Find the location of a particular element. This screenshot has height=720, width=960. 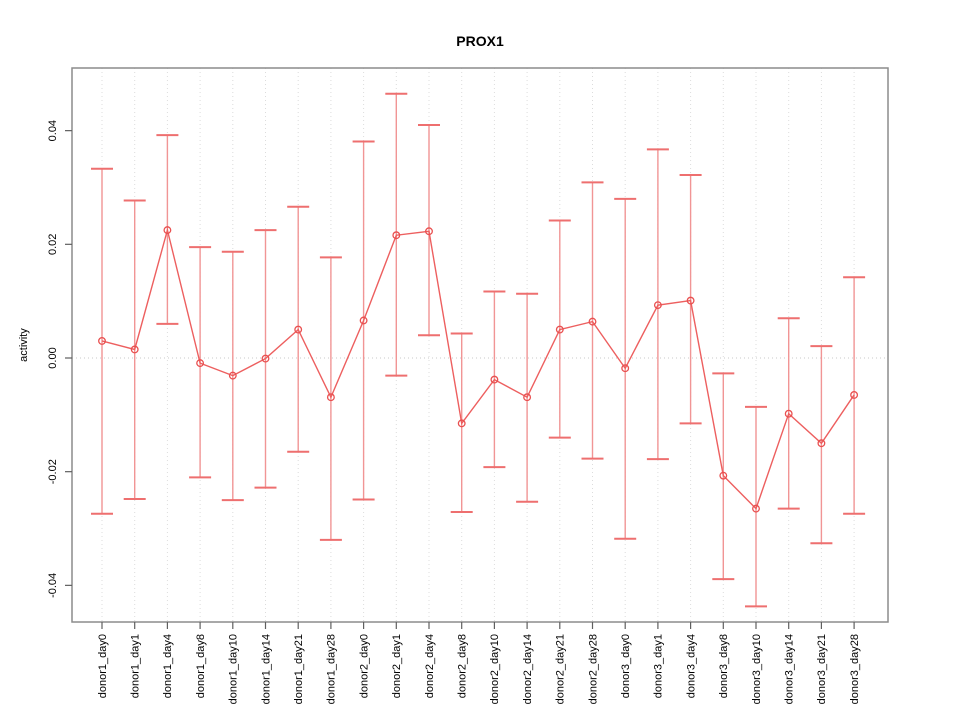

x-tick-label-donor2_day0: donor2_day0 is located at coordinates (364, 666).